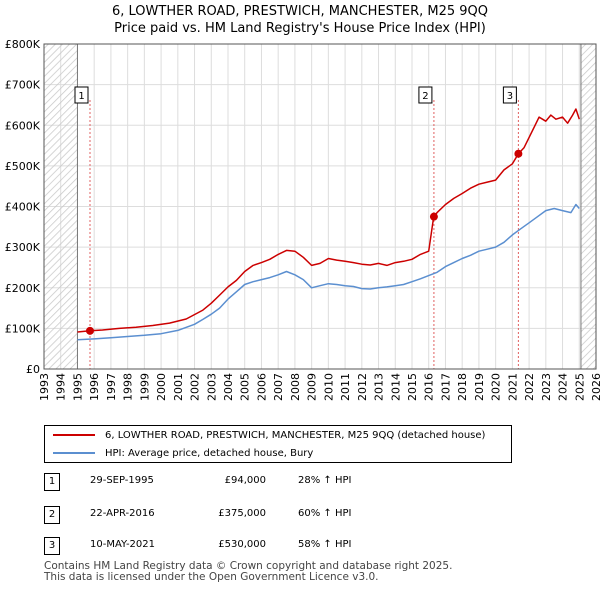 The width and height of the screenshot is (600, 590). I want to click on x-tick-label: 1995, so click(77, 387).